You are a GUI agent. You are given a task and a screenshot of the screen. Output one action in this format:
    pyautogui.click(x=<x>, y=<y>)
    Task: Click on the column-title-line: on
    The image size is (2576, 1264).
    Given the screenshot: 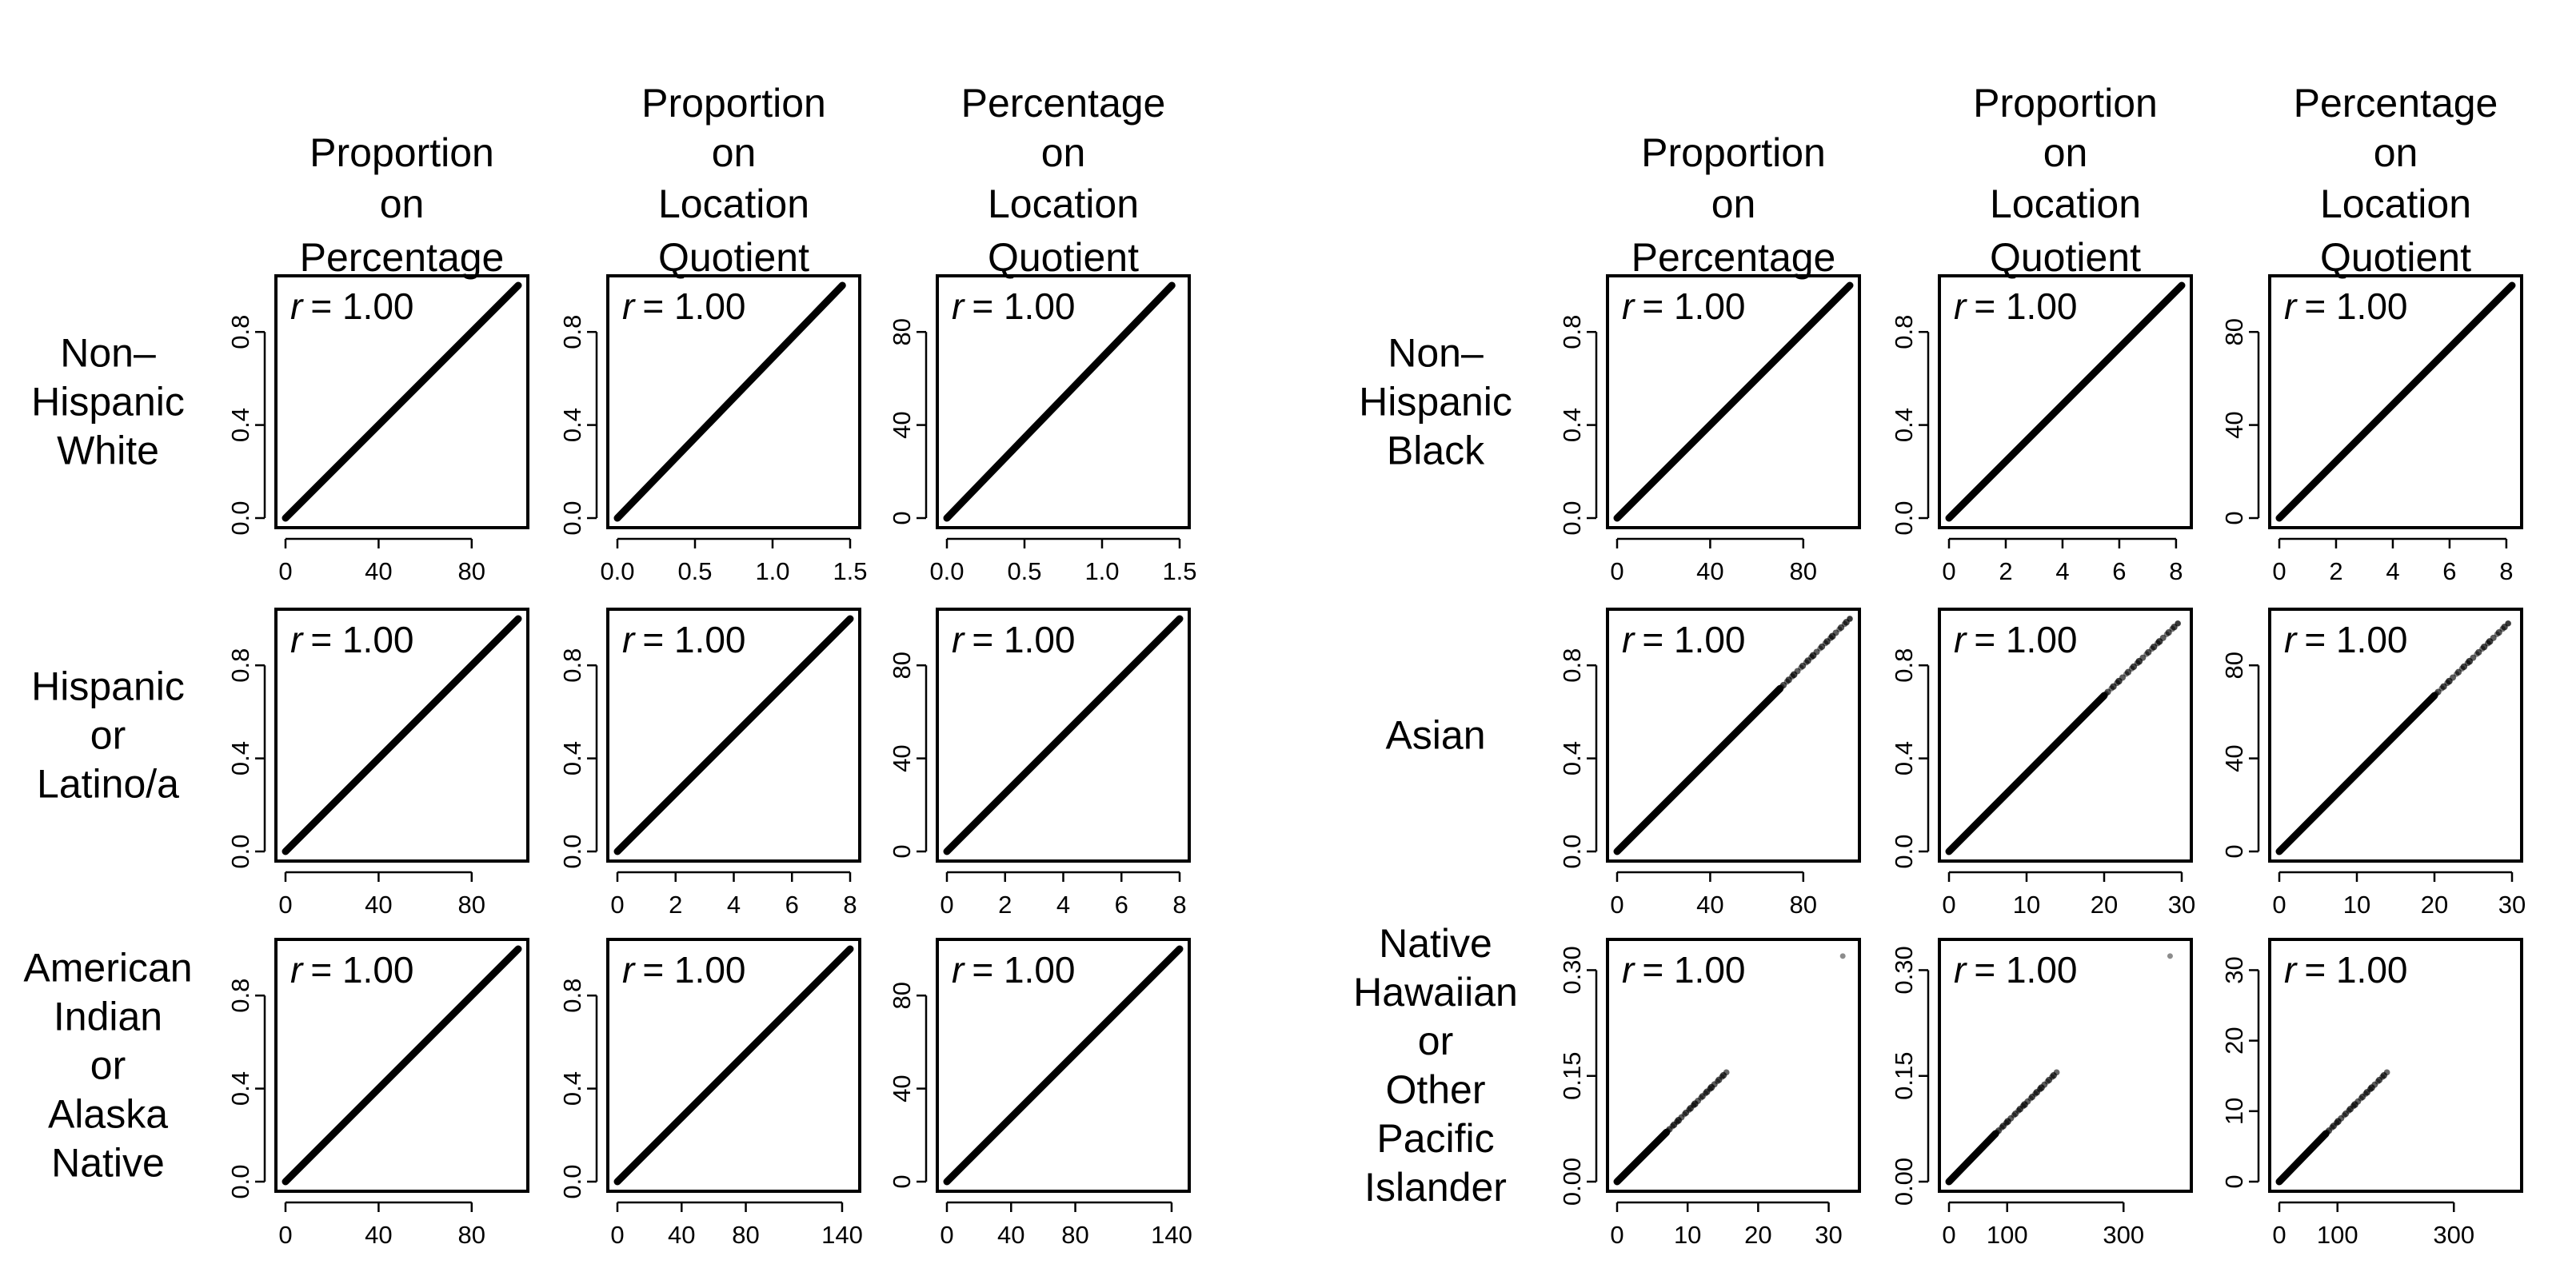 What is the action you would take?
    pyautogui.click(x=2396, y=152)
    